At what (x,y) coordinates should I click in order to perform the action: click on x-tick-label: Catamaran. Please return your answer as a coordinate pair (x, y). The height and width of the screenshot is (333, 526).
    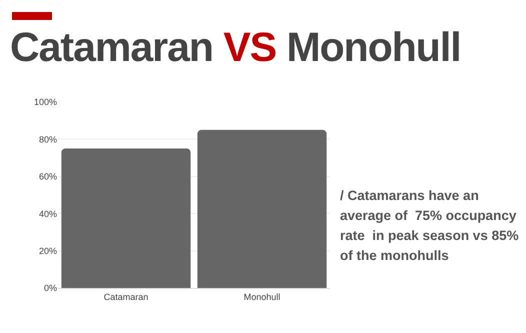
    Looking at the image, I should click on (126, 297).